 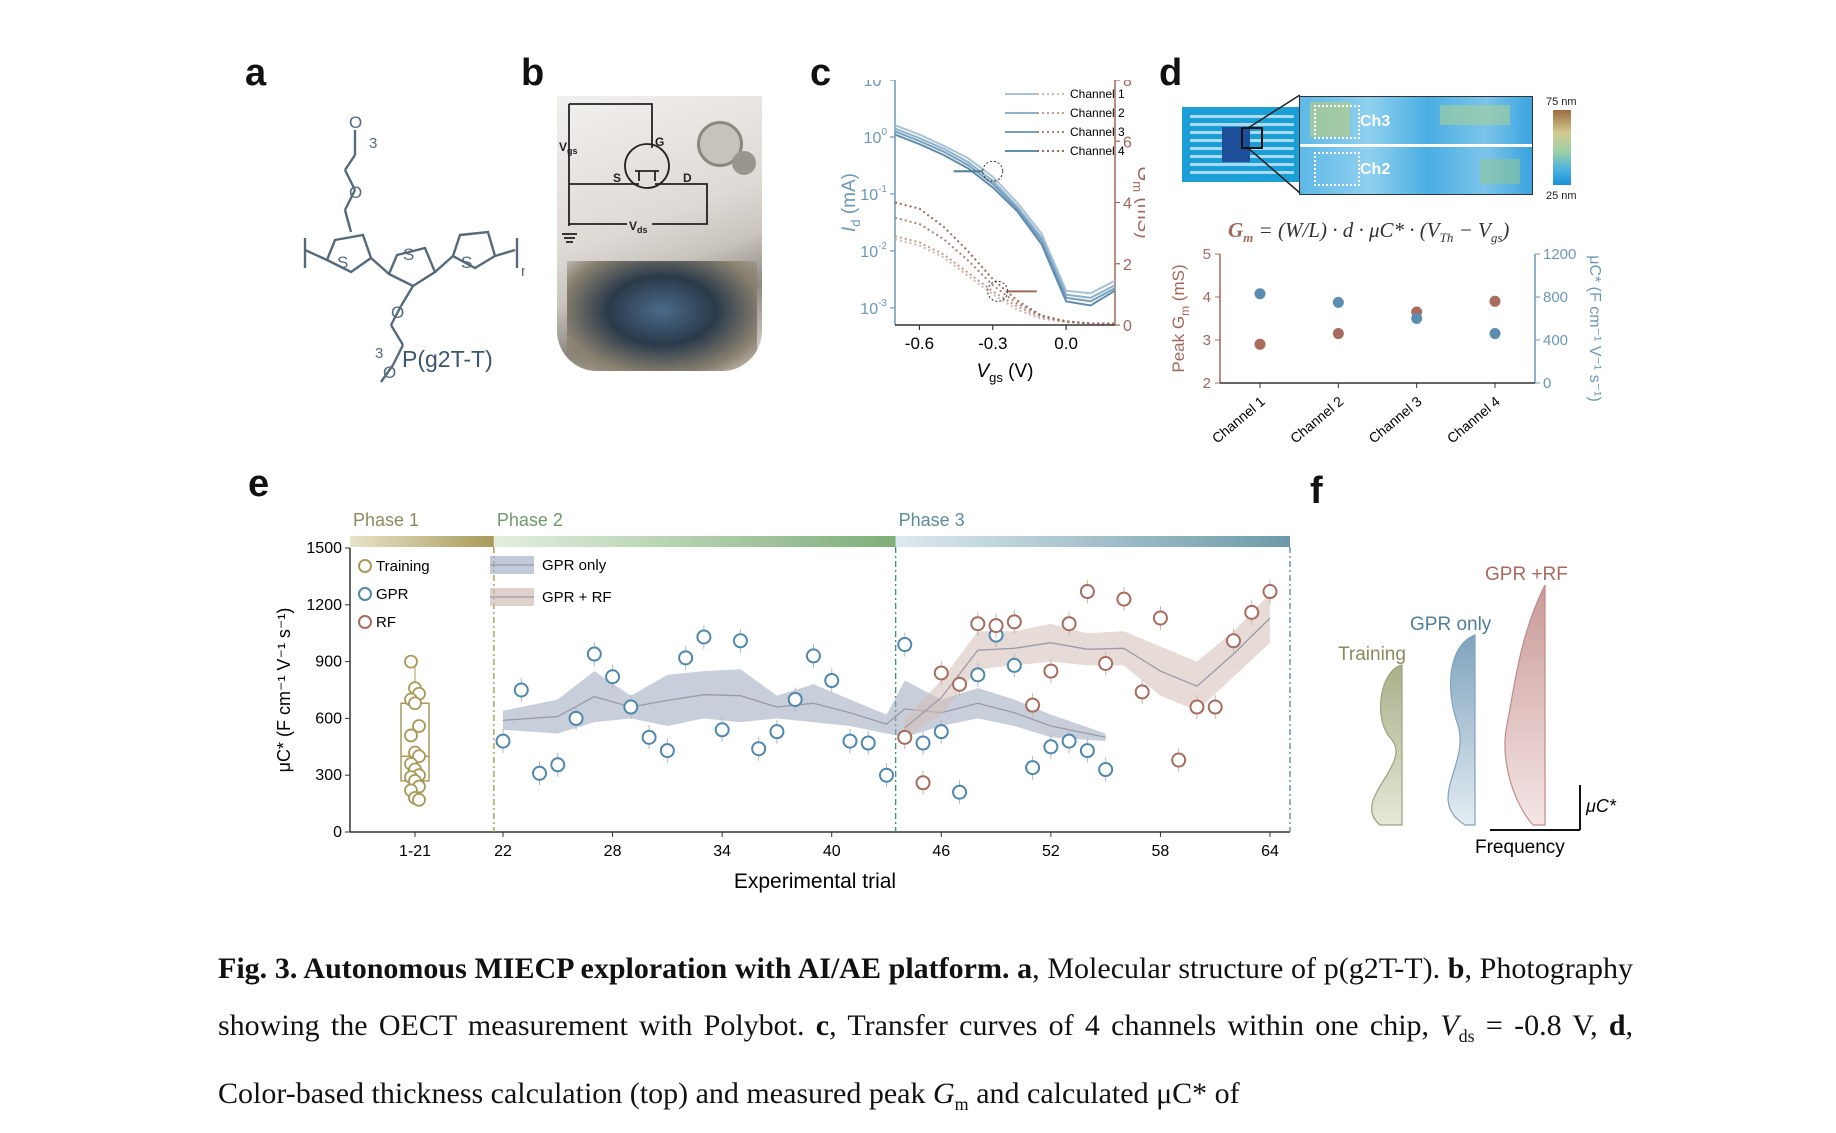 What do you see at coordinates (342, 262) in the screenshot?
I see `atom-s-1: S` at bounding box center [342, 262].